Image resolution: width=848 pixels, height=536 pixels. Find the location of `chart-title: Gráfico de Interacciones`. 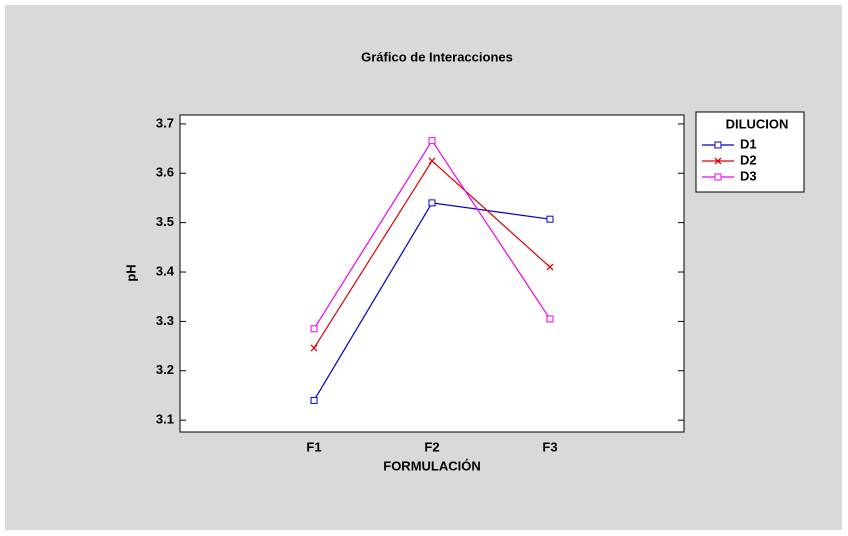

chart-title: Gráfico de Interacciones is located at coordinates (437, 56).